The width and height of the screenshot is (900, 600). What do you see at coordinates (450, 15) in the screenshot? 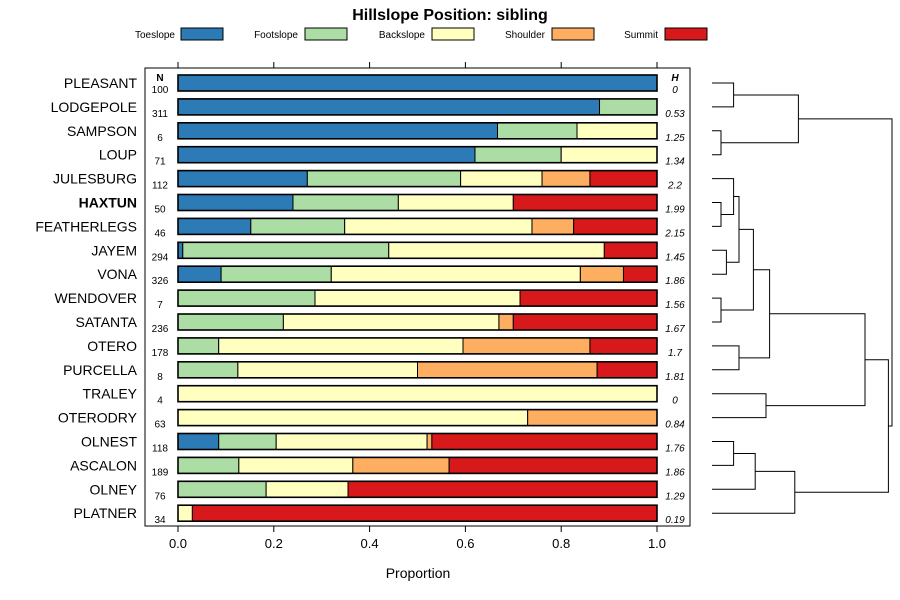
I see `chart-title: Hillslope Position: sibling` at bounding box center [450, 15].